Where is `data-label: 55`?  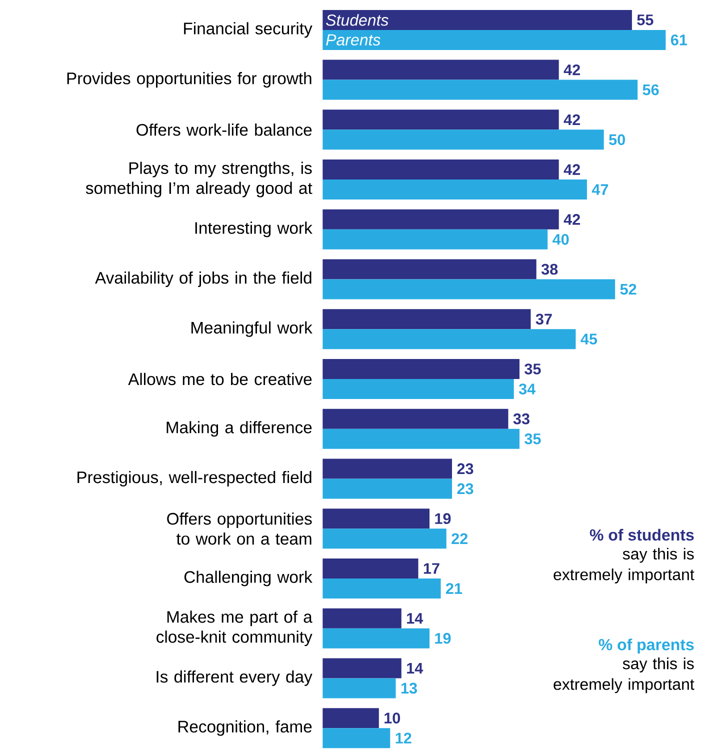 data-label: 55 is located at coordinates (645, 20).